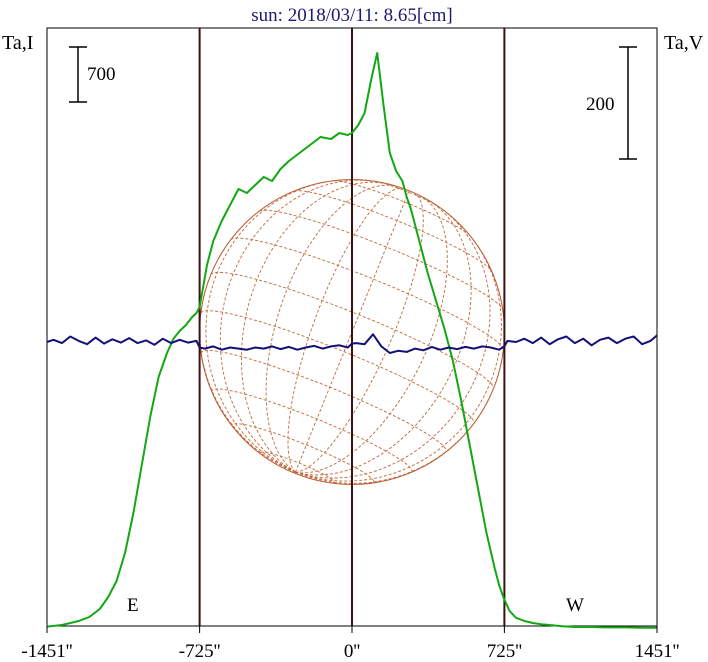 The width and height of the screenshot is (708, 662). Describe the element at coordinates (351, 15) in the screenshot. I see `chart-title: sun: 2018/03/11: 8.65[cm]` at that location.